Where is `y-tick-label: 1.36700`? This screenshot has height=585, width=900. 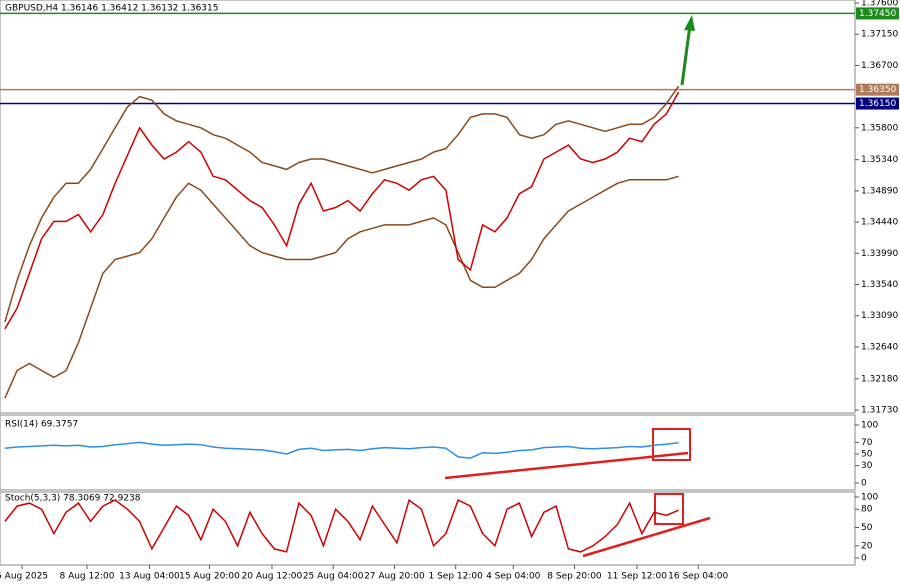 y-tick-label: 1.36700 is located at coordinates (879, 66).